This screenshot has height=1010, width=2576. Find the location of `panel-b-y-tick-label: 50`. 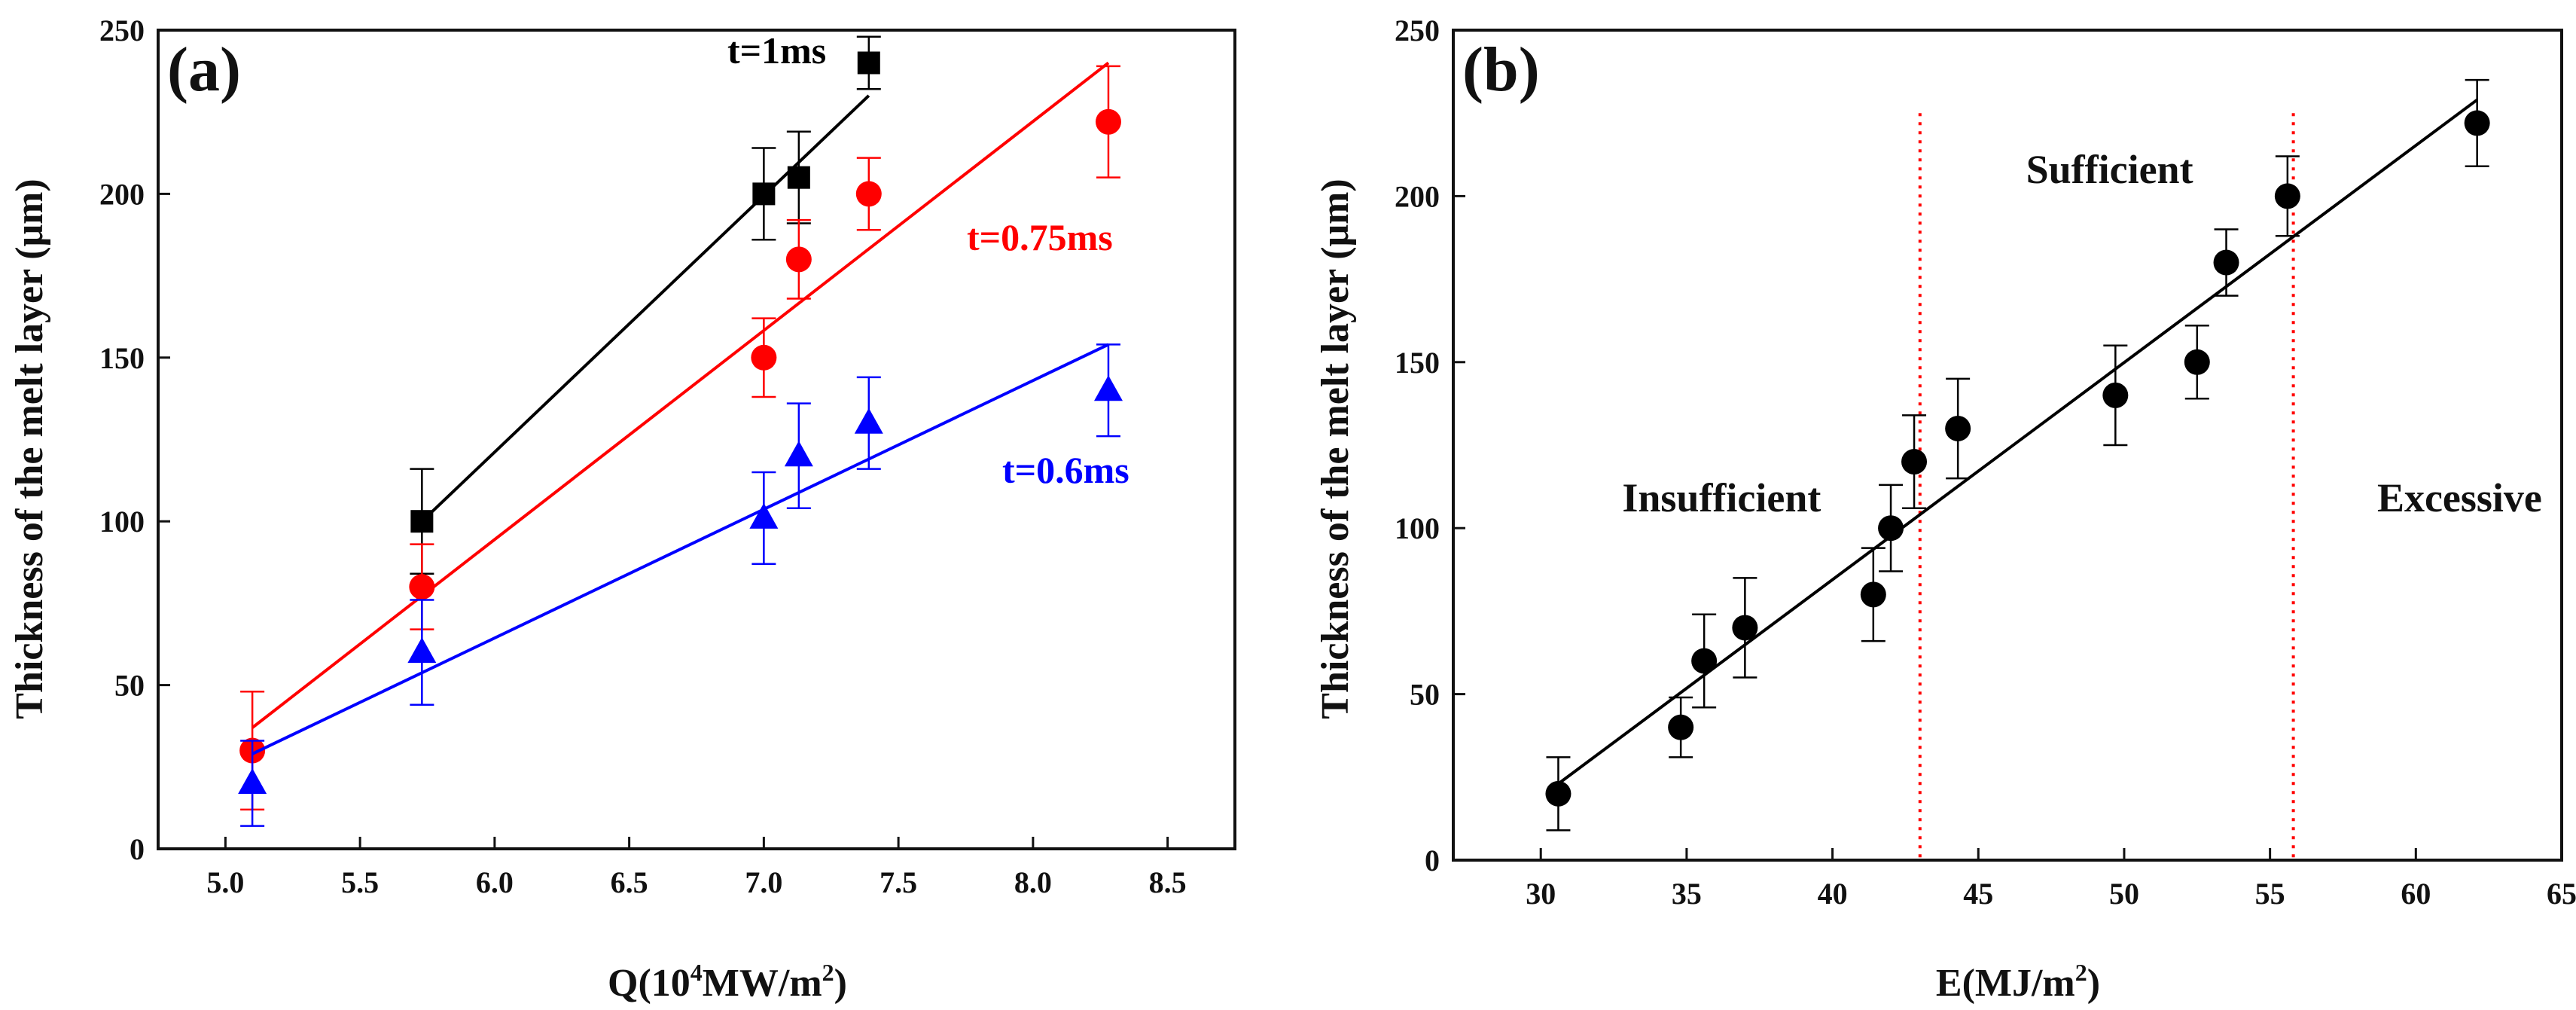

panel-b-y-tick-label: 50 is located at coordinates (1425, 695).